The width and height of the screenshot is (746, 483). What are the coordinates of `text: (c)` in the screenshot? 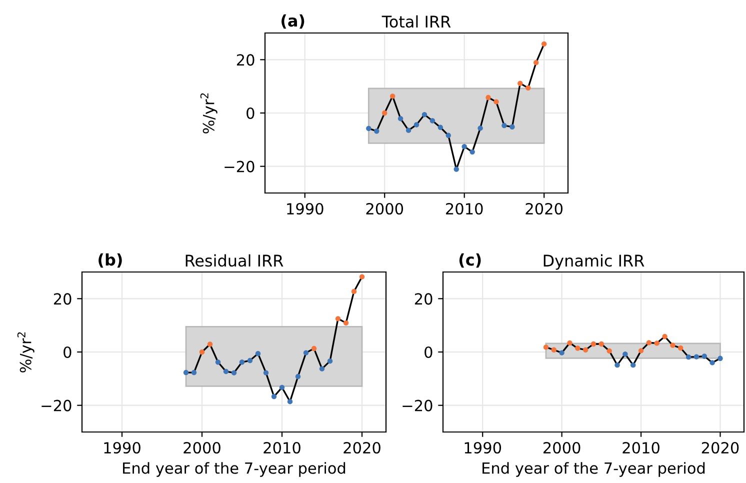 It's located at (470, 260).